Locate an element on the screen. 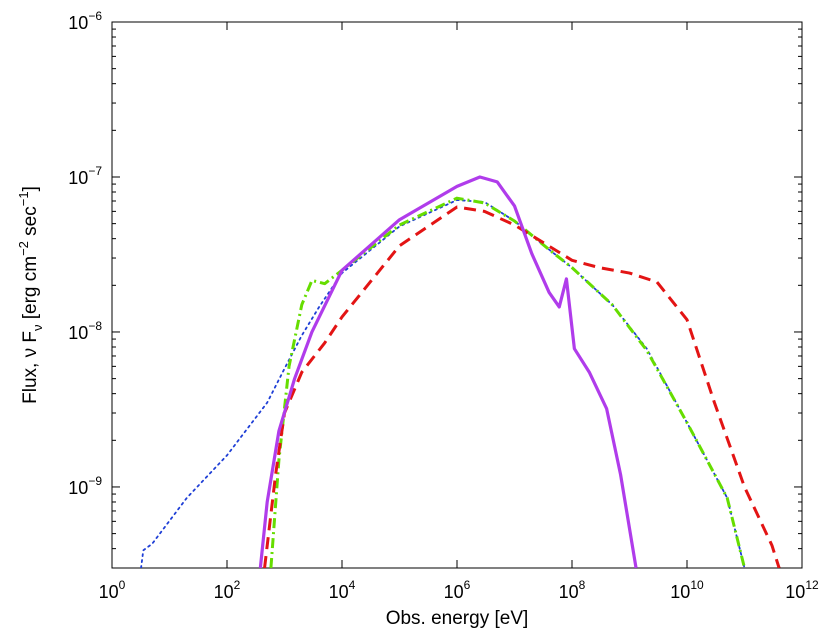  x-tick-label-3: 10⁶ is located at coordinates (457, 590).